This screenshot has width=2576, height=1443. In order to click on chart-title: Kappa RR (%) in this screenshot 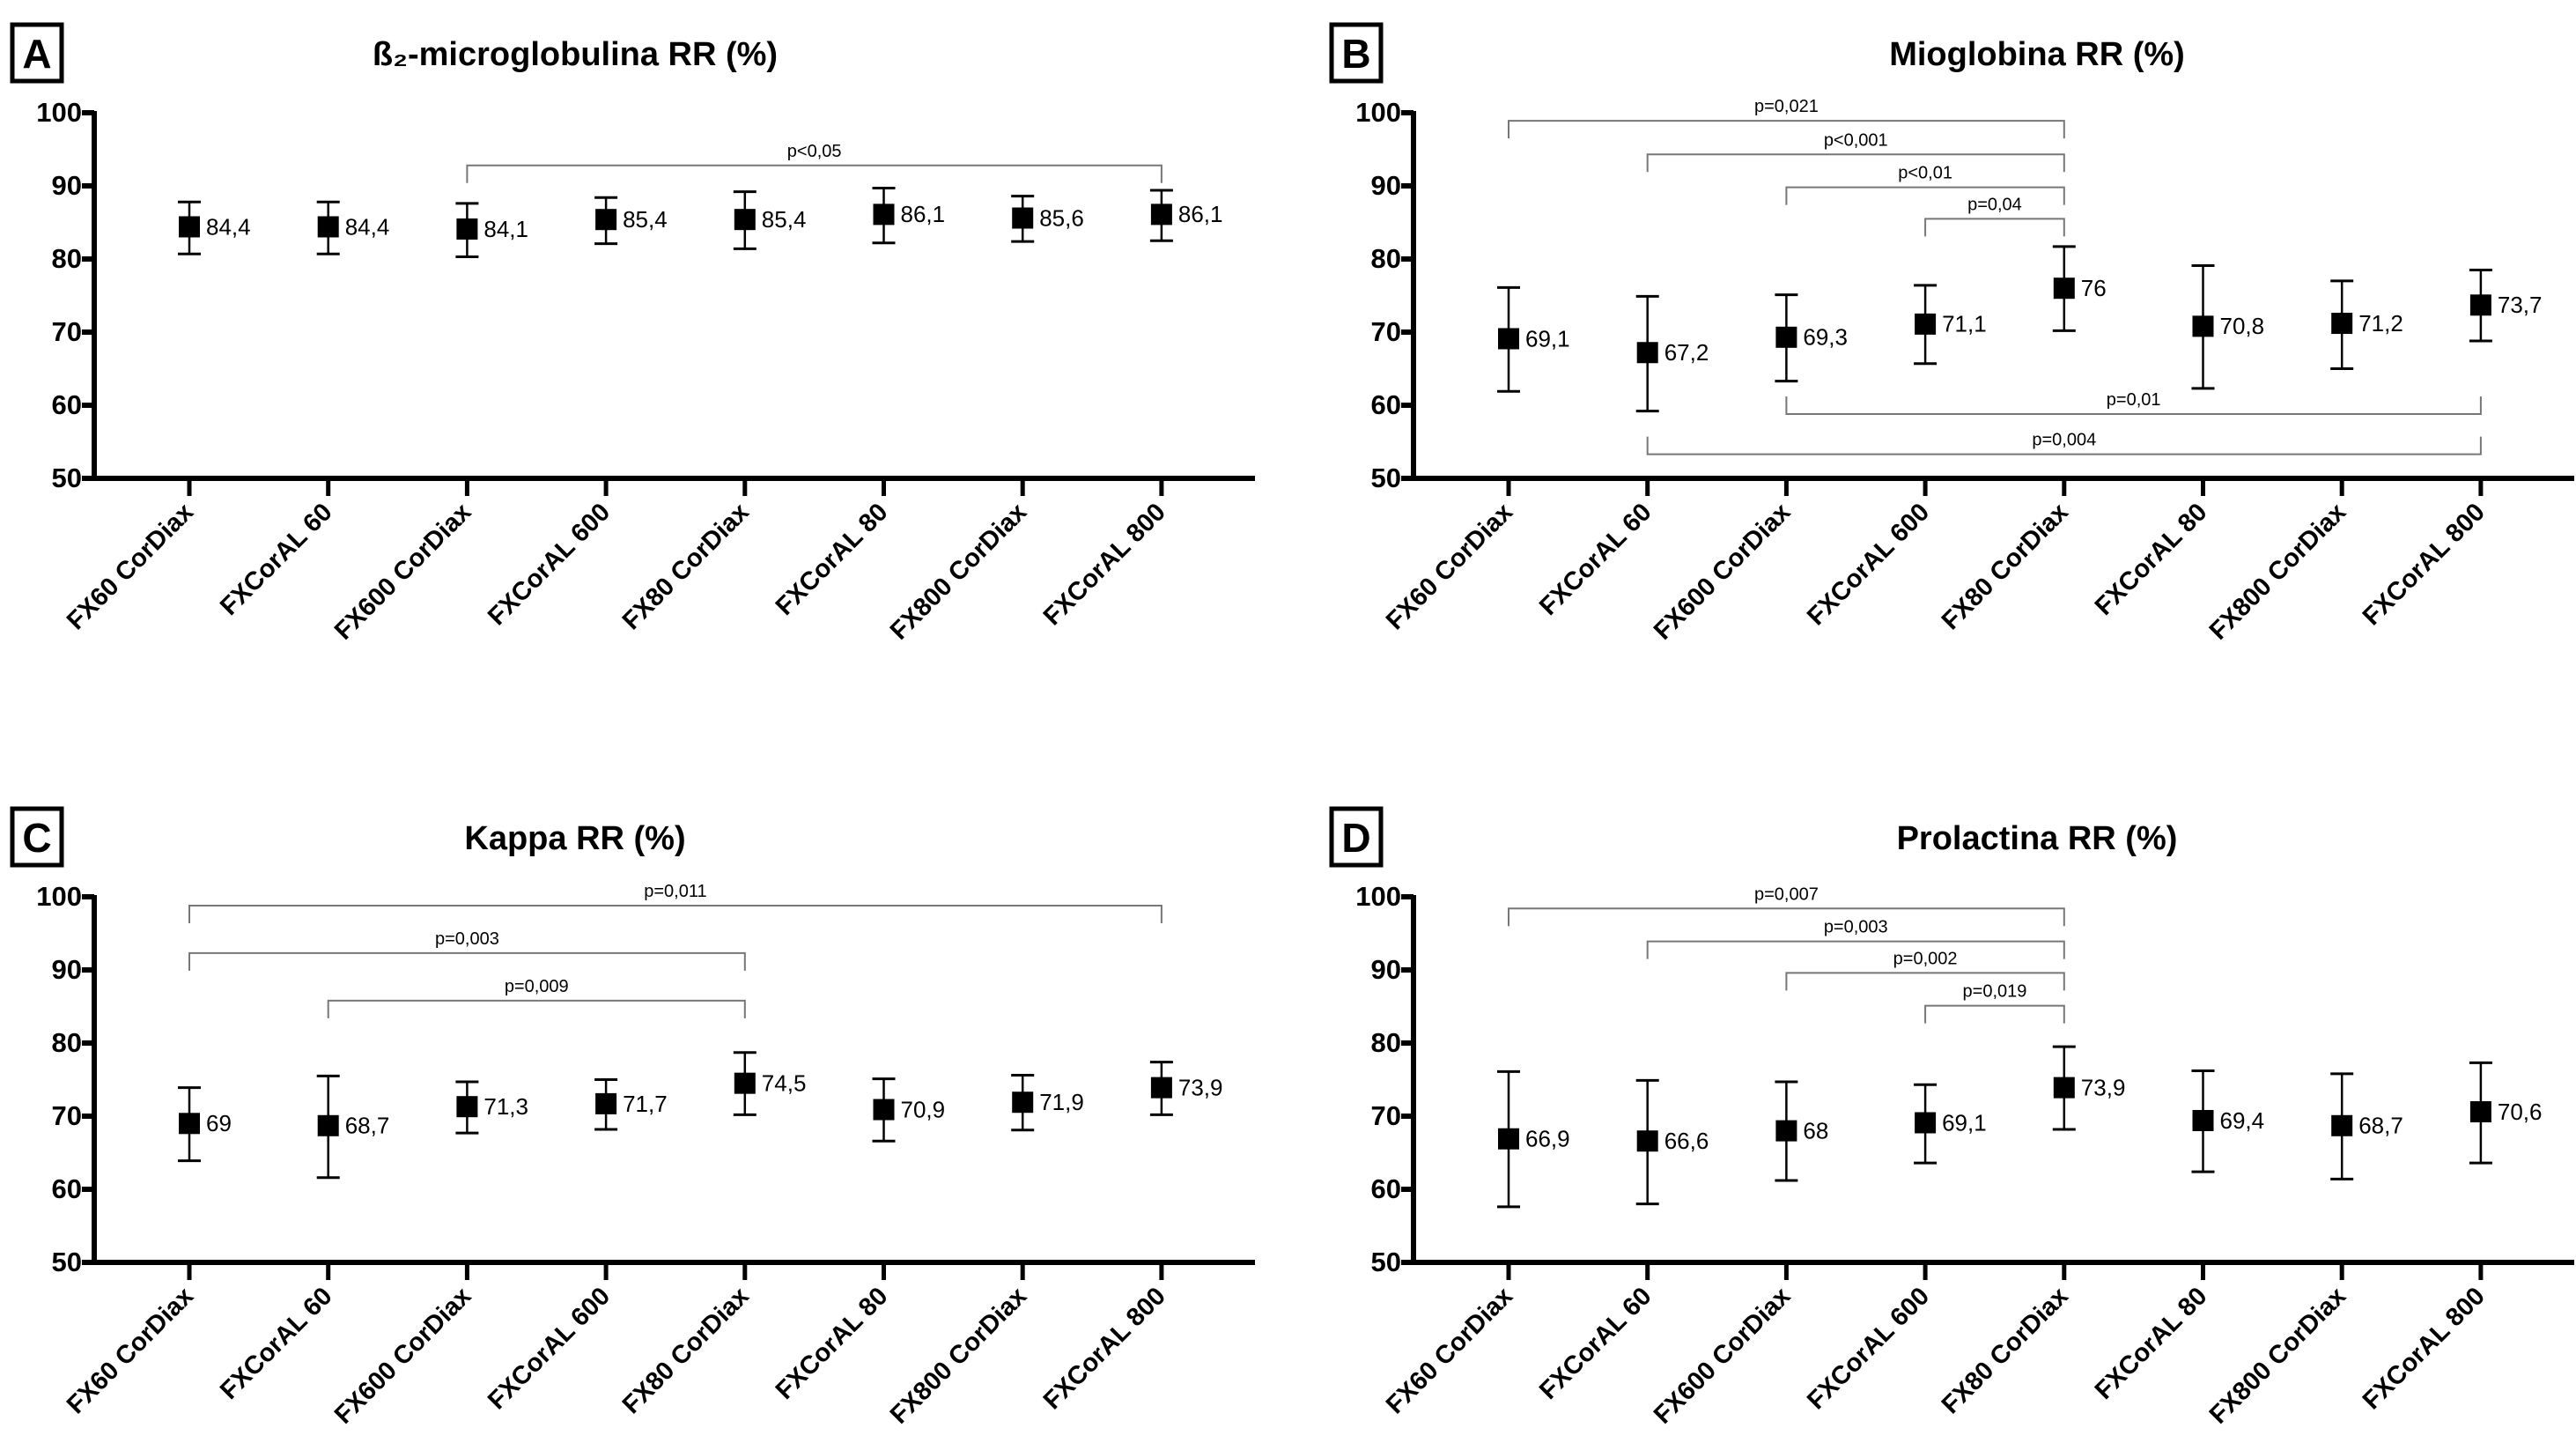, I will do `click(574, 838)`.